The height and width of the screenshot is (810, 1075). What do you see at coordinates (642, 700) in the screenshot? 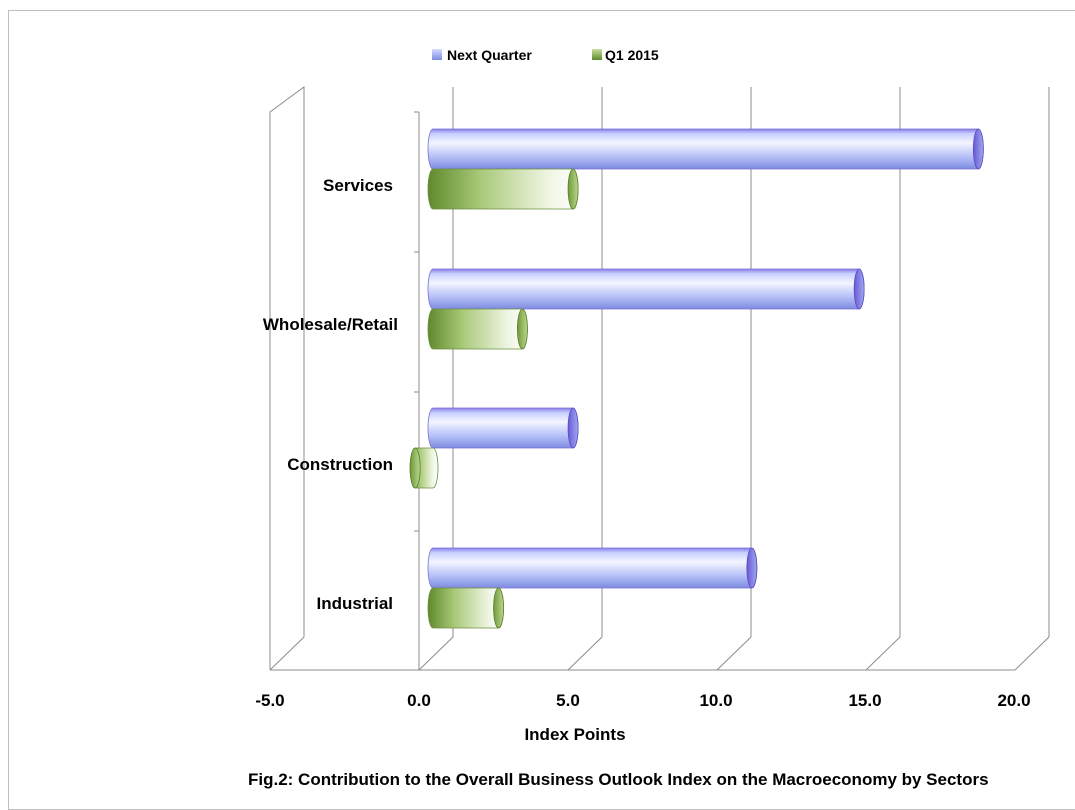
I see `x-tick-labels: -5.0 0.0 5.0 10.0 15.0 20.0` at bounding box center [642, 700].